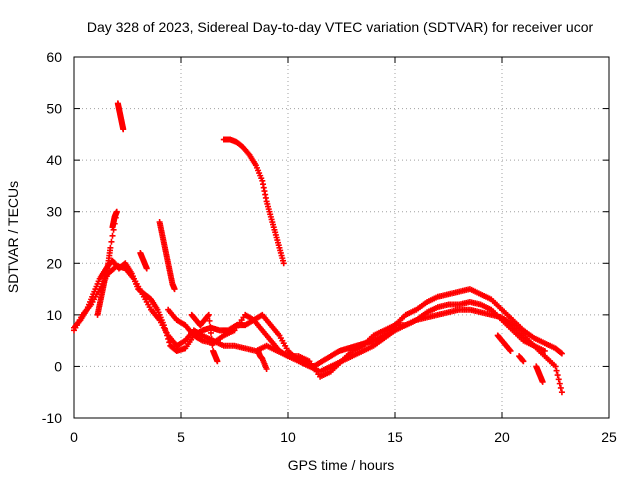 The image size is (640, 480). Describe the element at coordinates (181, 437) in the screenshot. I see `x-tick-label: 5` at that location.